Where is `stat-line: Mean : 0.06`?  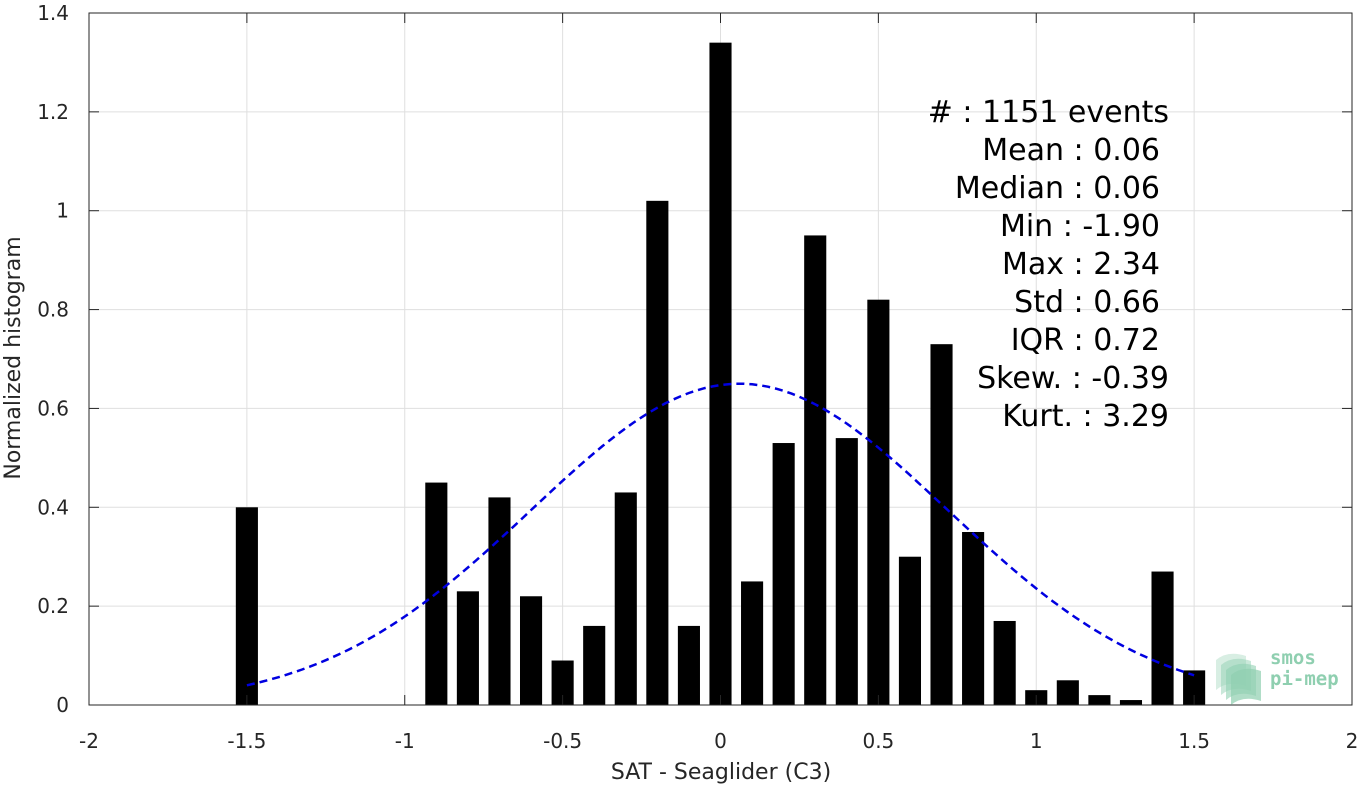 stat-line: Mean : 0.06 is located at coordinates (1071, 150).